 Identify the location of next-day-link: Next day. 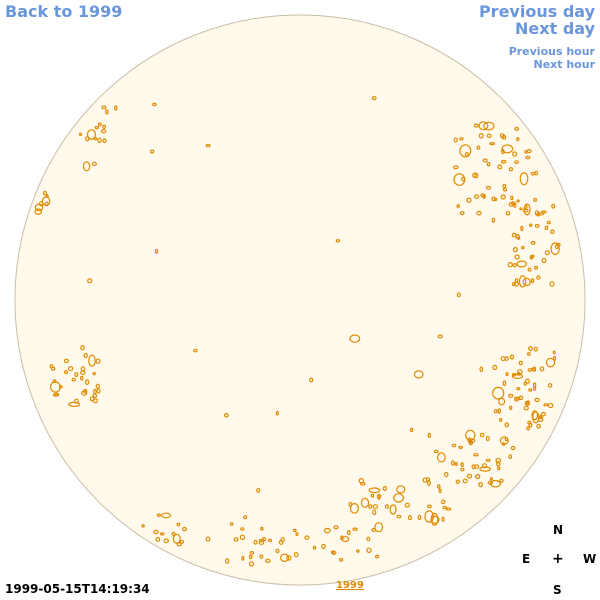
(555, 28).